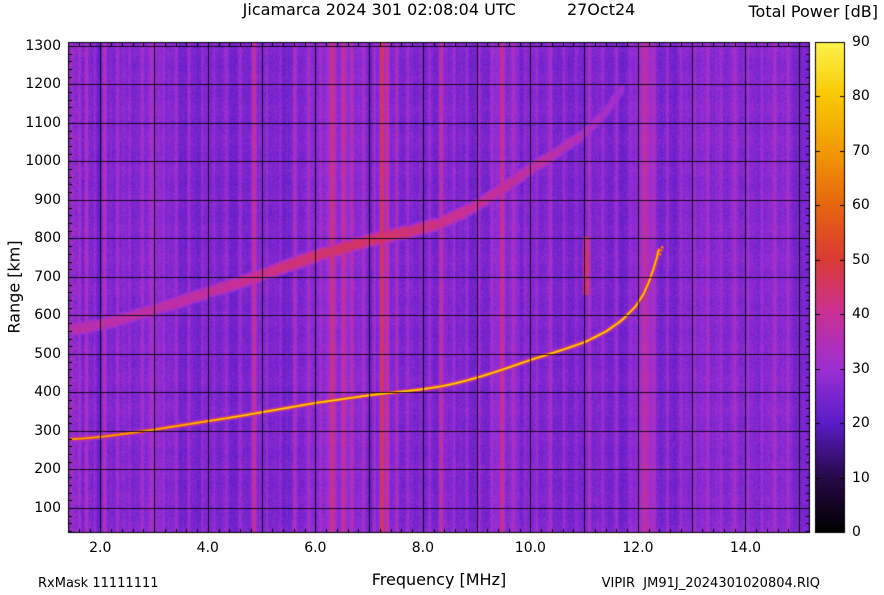 This screenshot has height=595, width=884. Describe the element at coordinates (43, 84) in the screenshot. I see `y-tick-label: 1200` at that location.